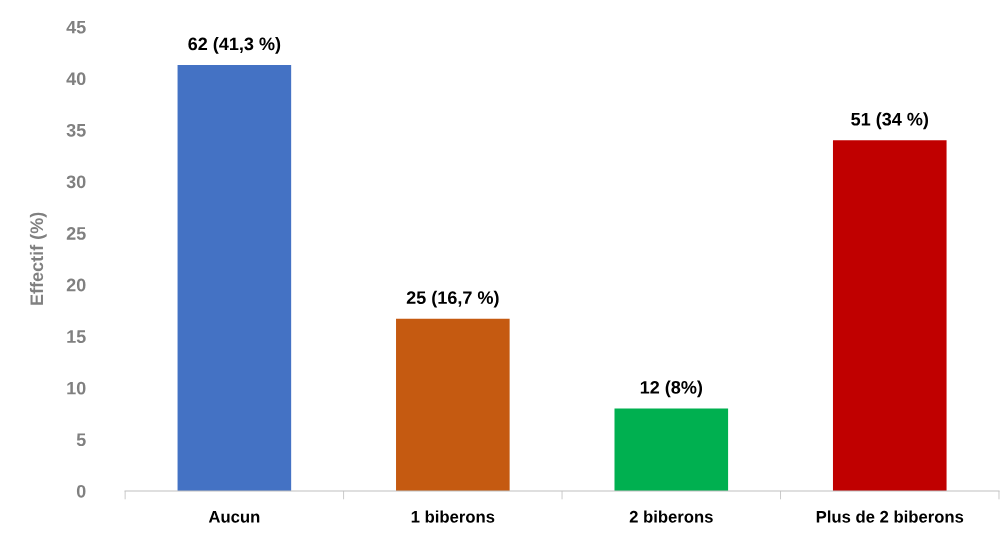 The image size is (1001, 536). Describe the element at coordinates (81, 440) in the screenshot. I see `y-tick-label: 5` at that location.